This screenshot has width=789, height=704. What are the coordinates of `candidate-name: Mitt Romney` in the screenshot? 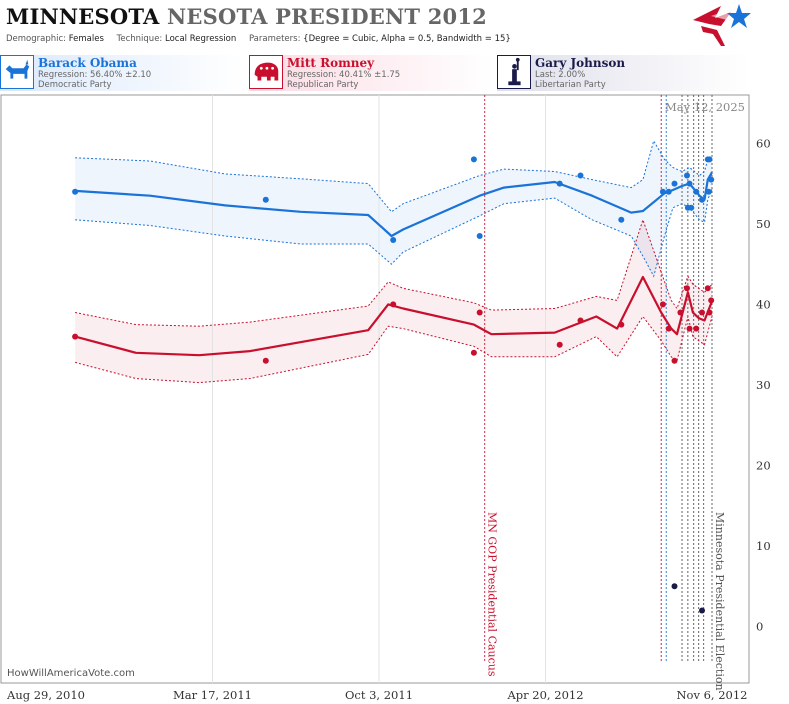 It's located at (331, 63).